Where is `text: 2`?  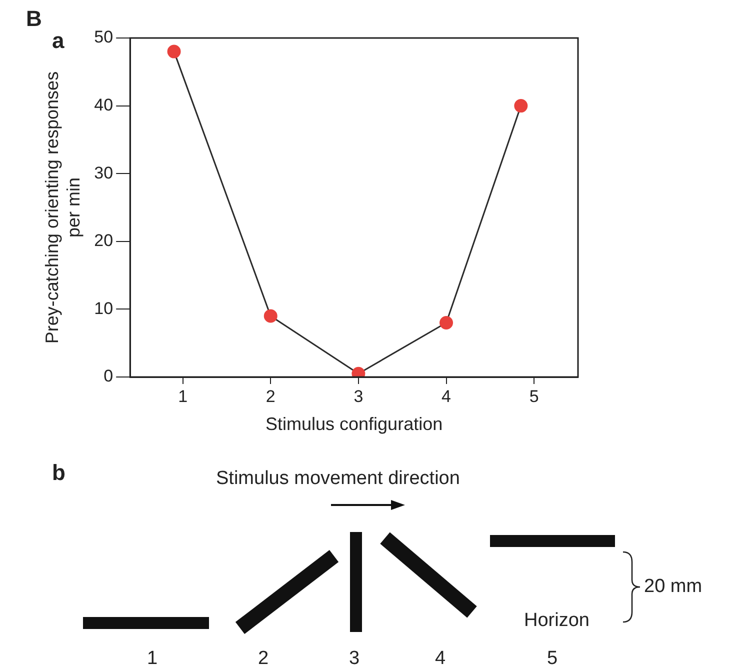 text: 2 is located at coordinates (263, 659).